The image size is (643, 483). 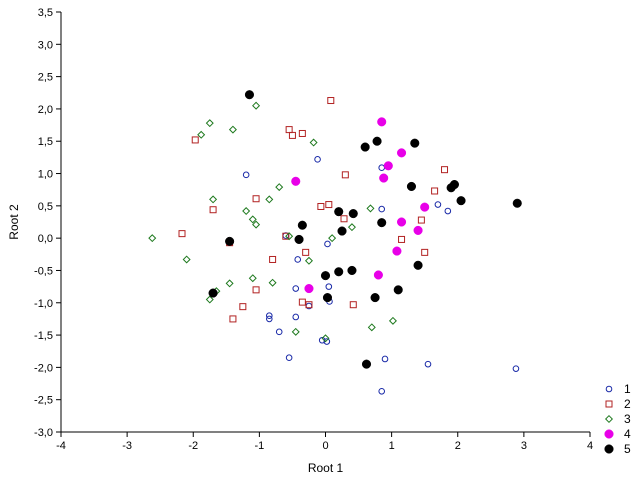 What do you see at coordinates (127, 446) in the screenshot?
I see `x-tick-label: -3` at bounding box center [127, 446].